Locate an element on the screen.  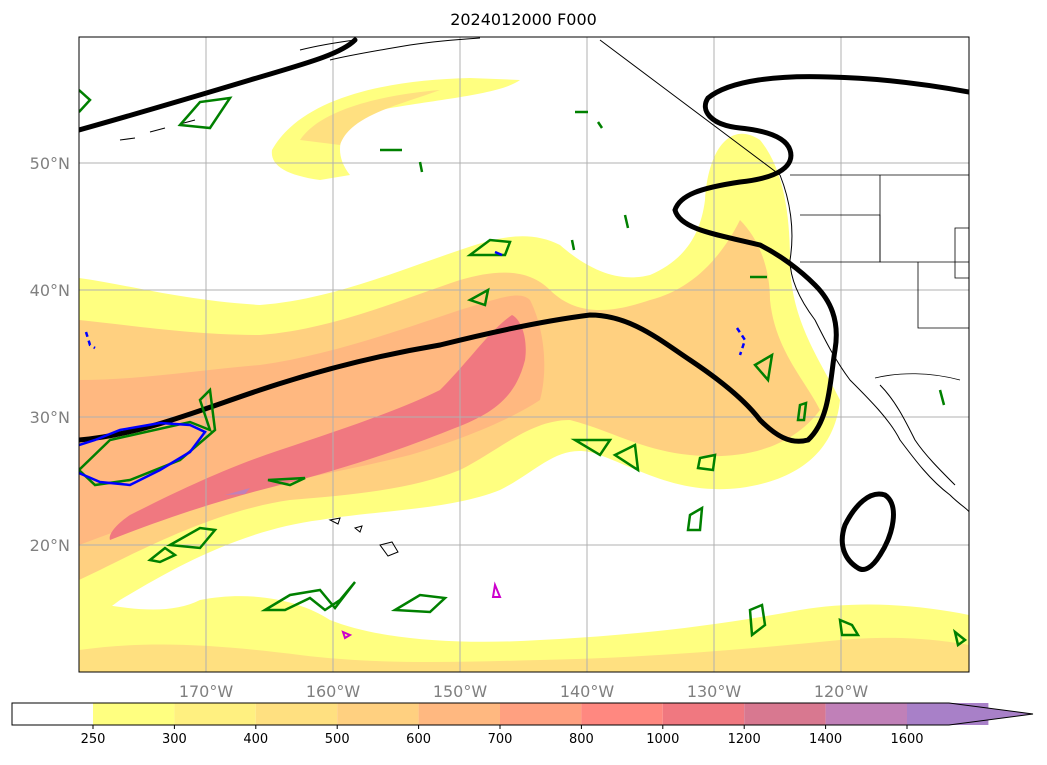
shade-north-band is located at coordinates (395, 129).